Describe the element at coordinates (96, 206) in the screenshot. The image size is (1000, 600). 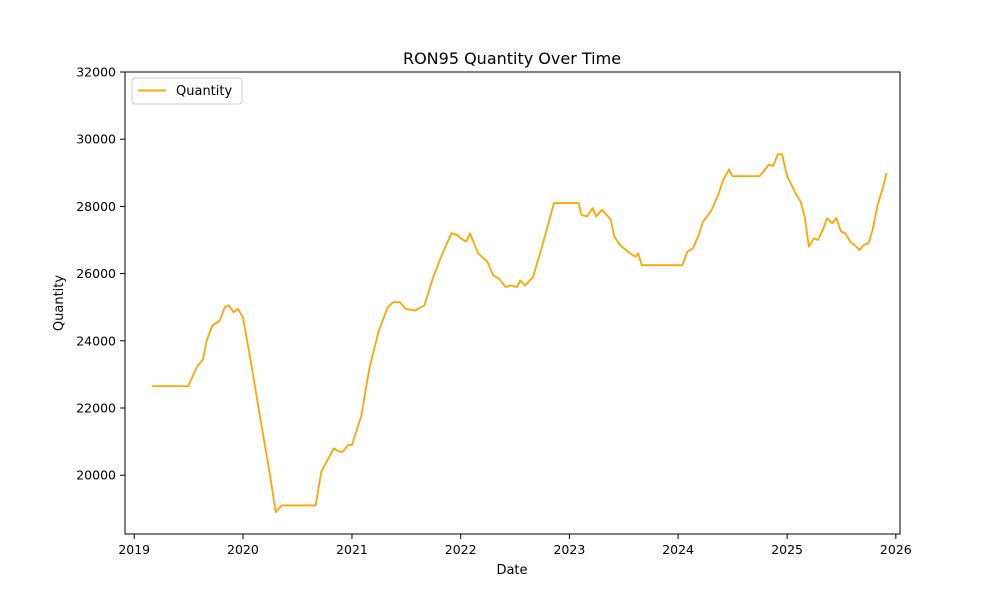
I see `y-tick-label: 28000` at that location.